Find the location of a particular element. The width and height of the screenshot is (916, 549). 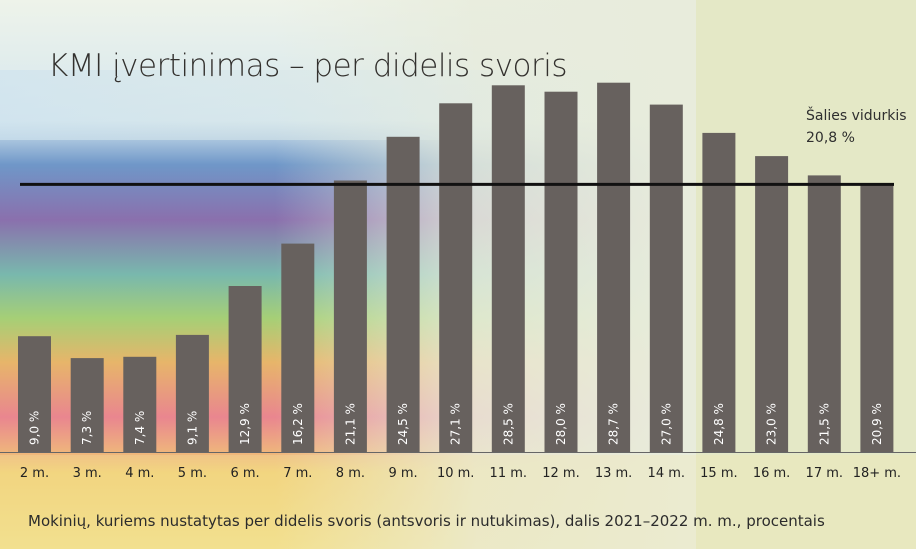

bar-value-label: 20,9 % is located at coordinates (877, 424).